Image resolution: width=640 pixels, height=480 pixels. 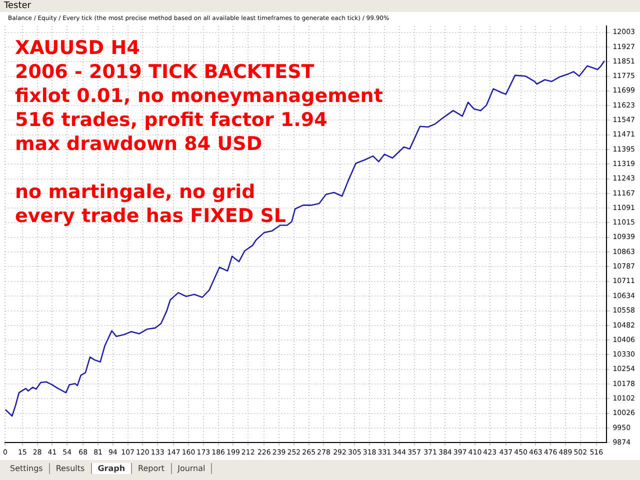 I want to click on text: Settings, so click(x=27, y=468).